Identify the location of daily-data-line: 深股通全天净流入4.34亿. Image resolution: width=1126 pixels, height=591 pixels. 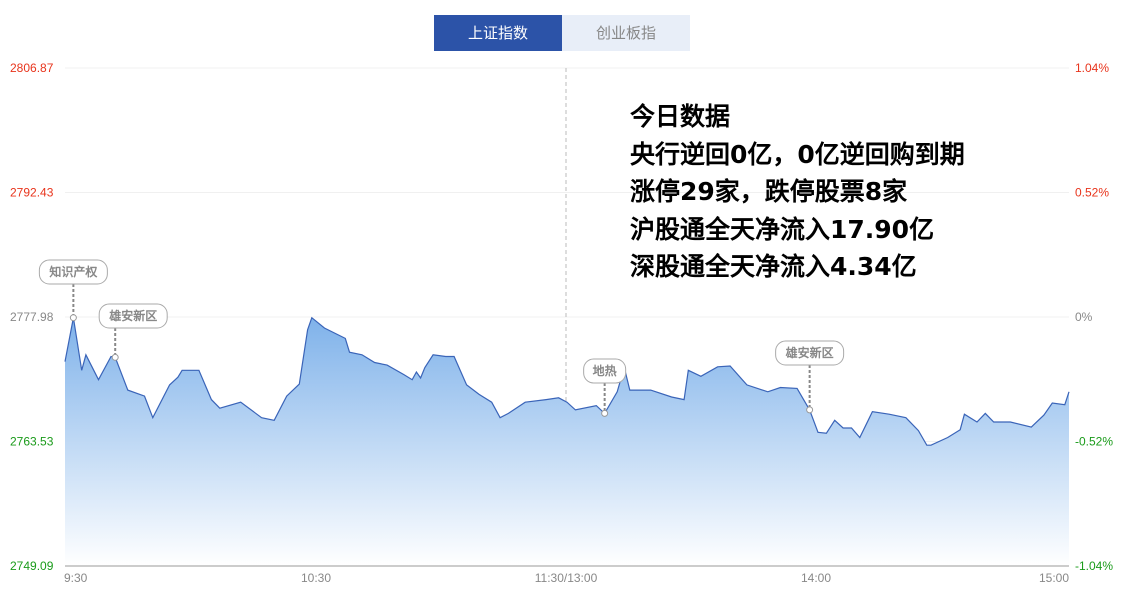
(773, 266).